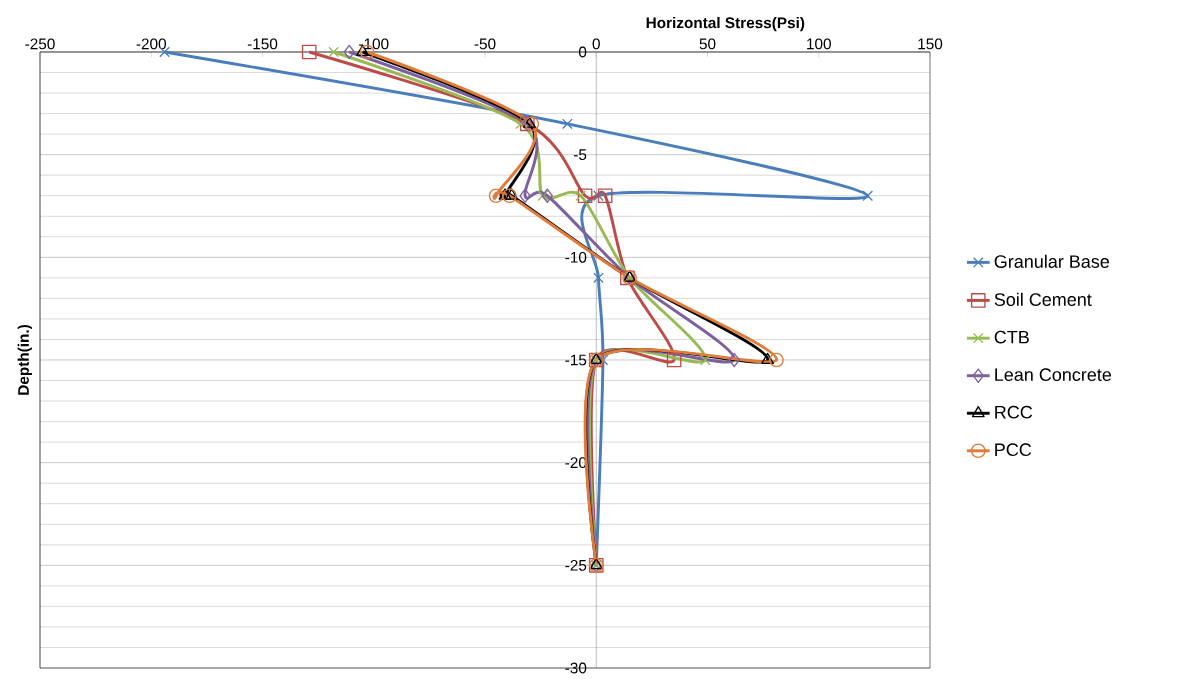  What do you see at coordinates (576, 565) in the screenshot?
I see `y-tick-label: -25` at bounding box center [576, 565].